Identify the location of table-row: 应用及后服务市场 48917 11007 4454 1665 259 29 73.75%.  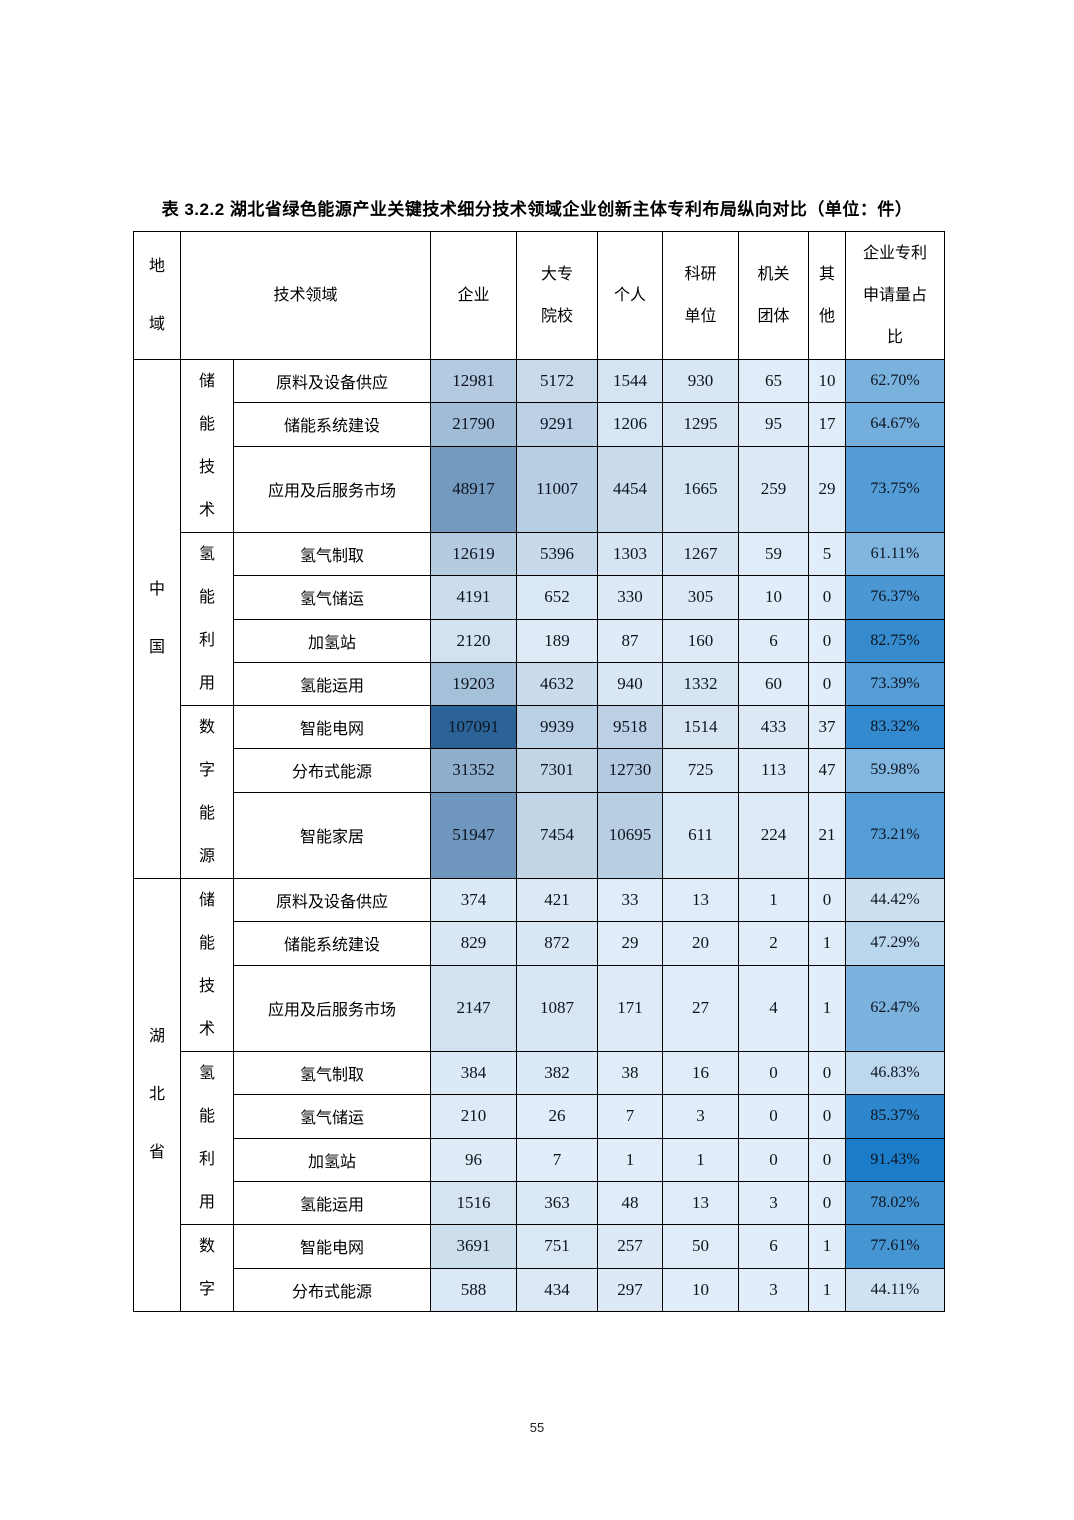
(540, 489).